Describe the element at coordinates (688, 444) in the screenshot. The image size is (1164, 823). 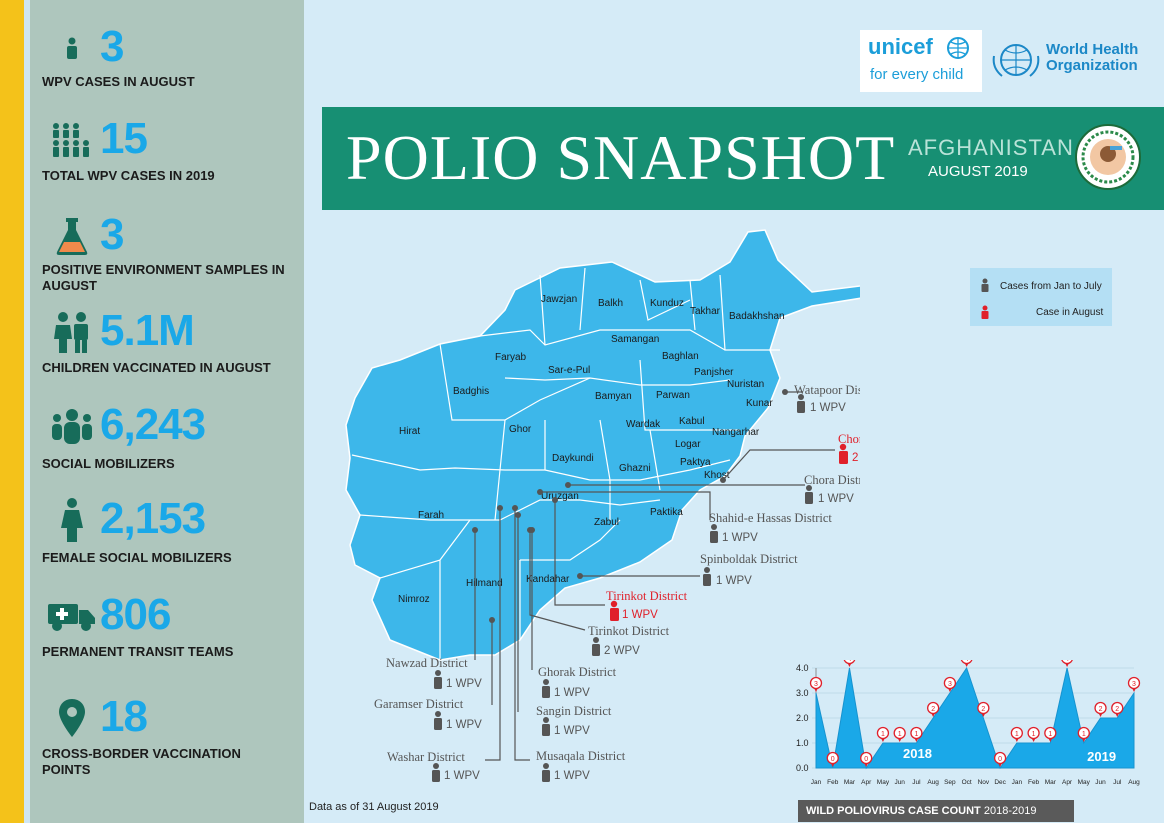
I see `province-label: Logar` at that location.